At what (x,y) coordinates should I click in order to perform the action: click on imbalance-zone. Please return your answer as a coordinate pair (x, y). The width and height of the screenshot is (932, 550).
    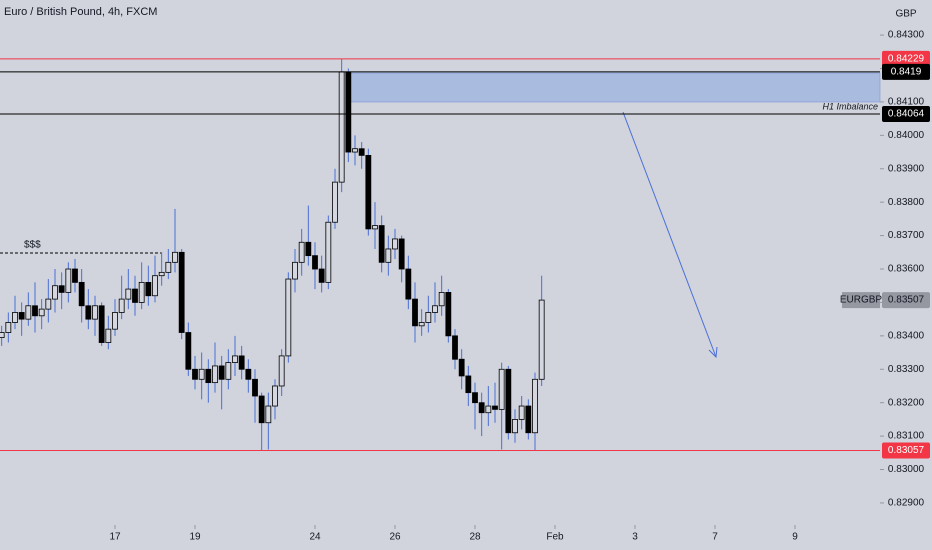
    Looking at the image, I should click on (615, 87).